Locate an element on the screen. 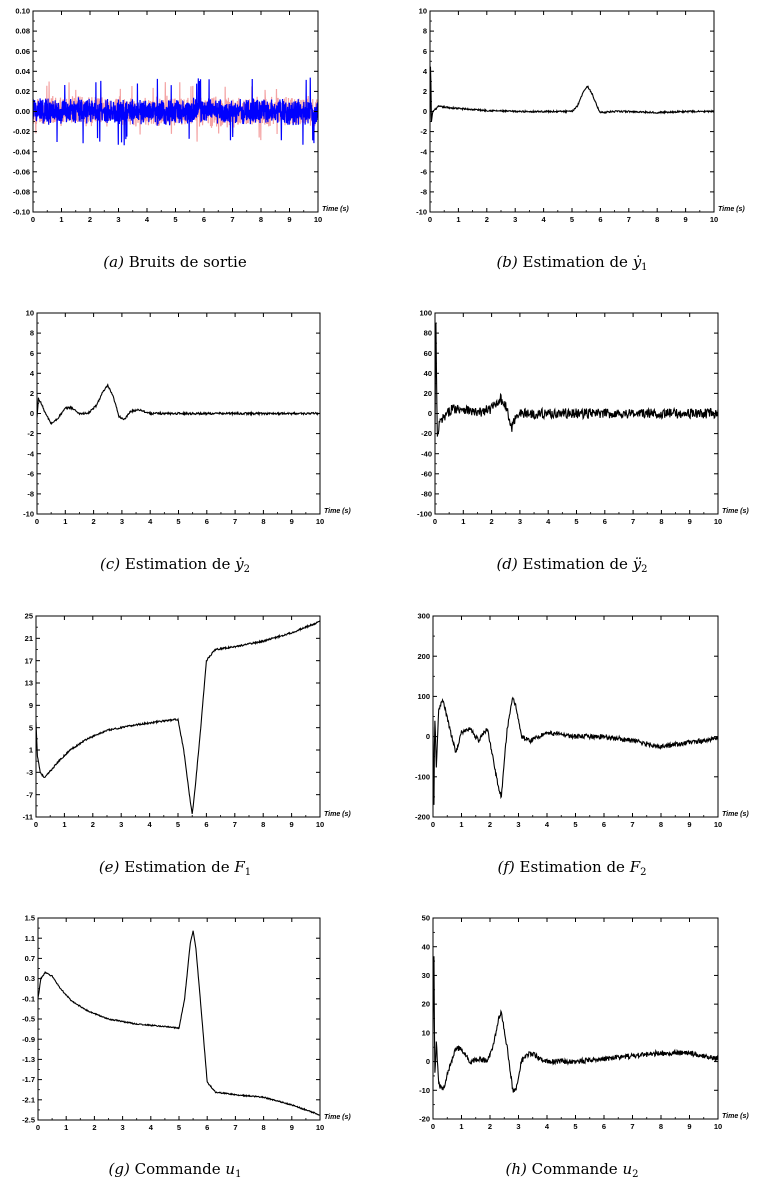  caption-symbol: ẏ is located at coordinates (237, 564).